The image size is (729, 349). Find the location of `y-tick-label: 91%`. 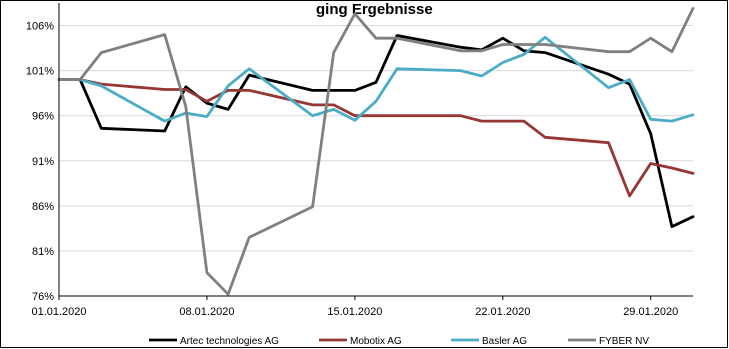

y-tick-label: 91% is located at coordinates (43, 162).